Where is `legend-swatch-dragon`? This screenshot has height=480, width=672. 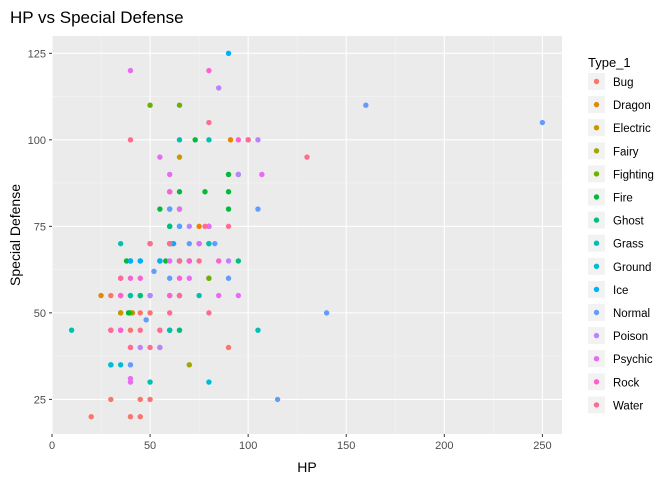 legend-swatch-dragon is located at coordinates (596, 104).